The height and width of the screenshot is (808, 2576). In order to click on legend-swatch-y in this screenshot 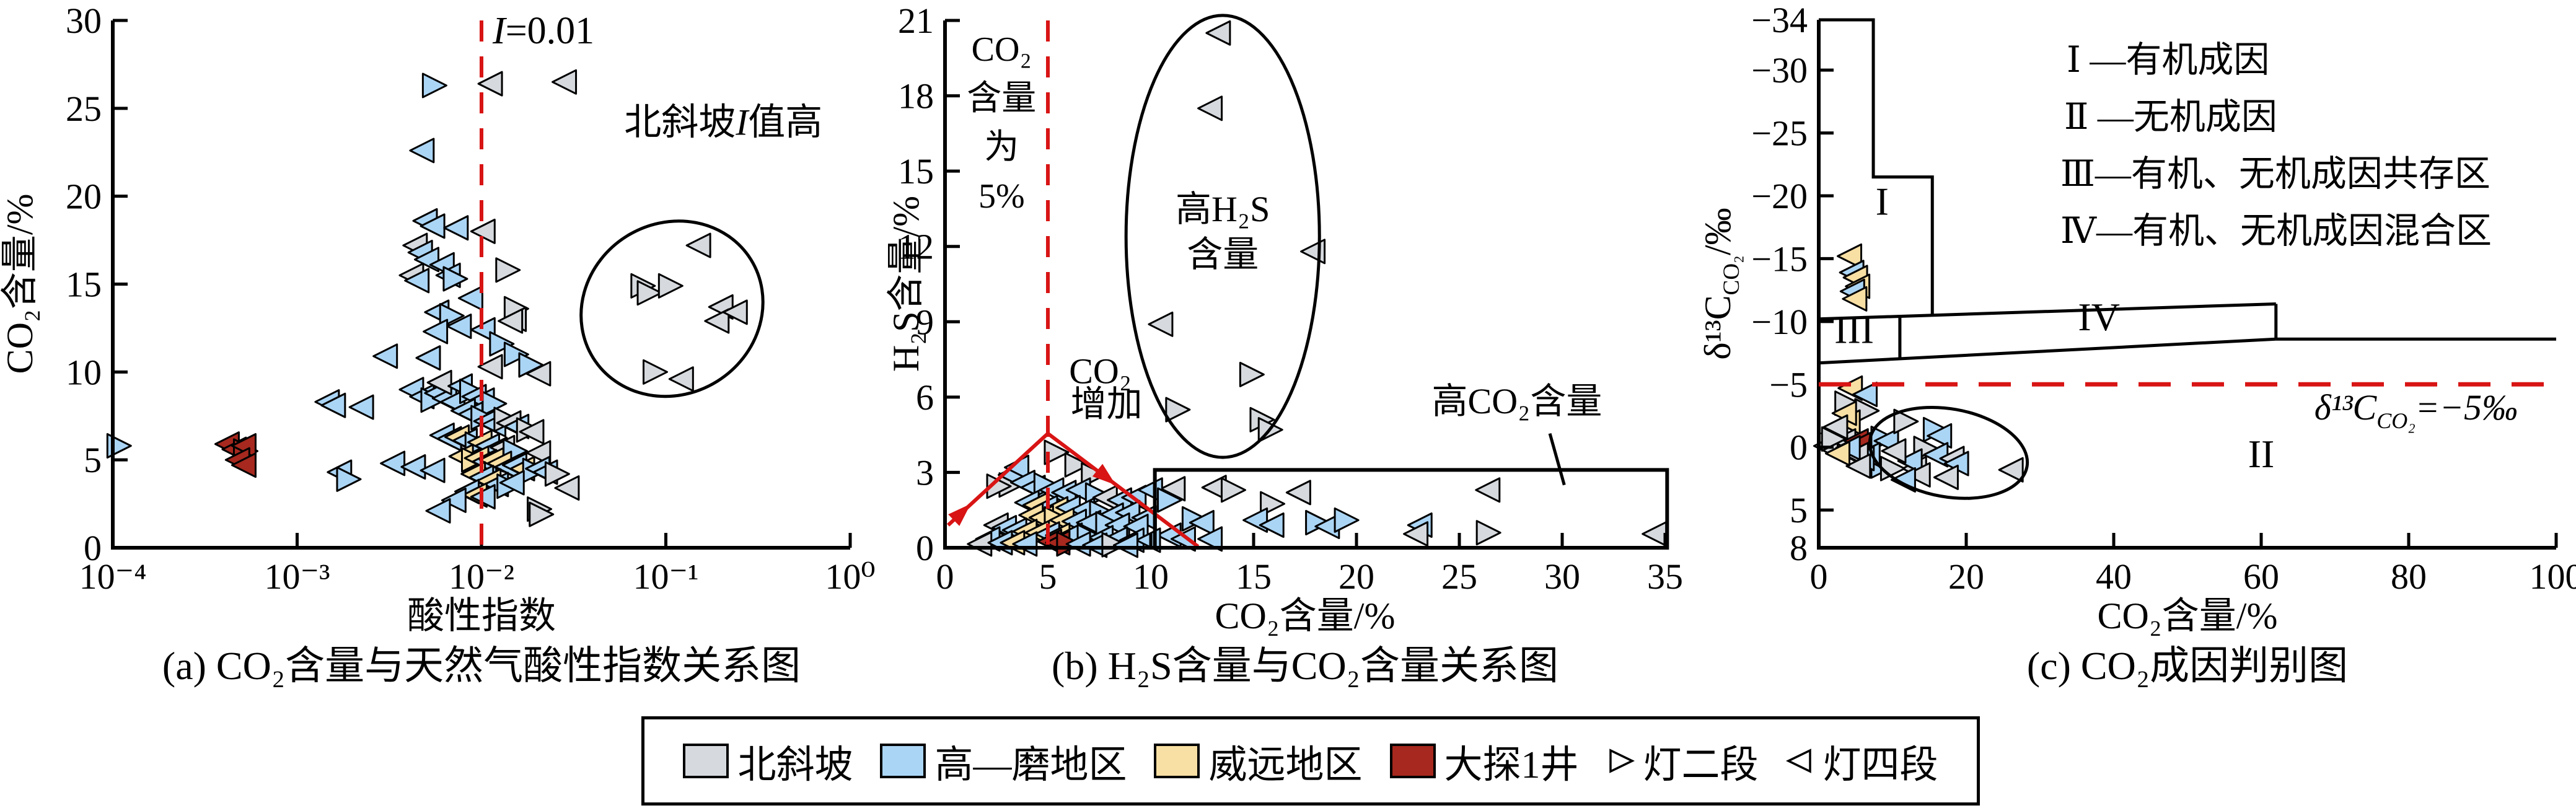, I will do `click(1177, 761)`.